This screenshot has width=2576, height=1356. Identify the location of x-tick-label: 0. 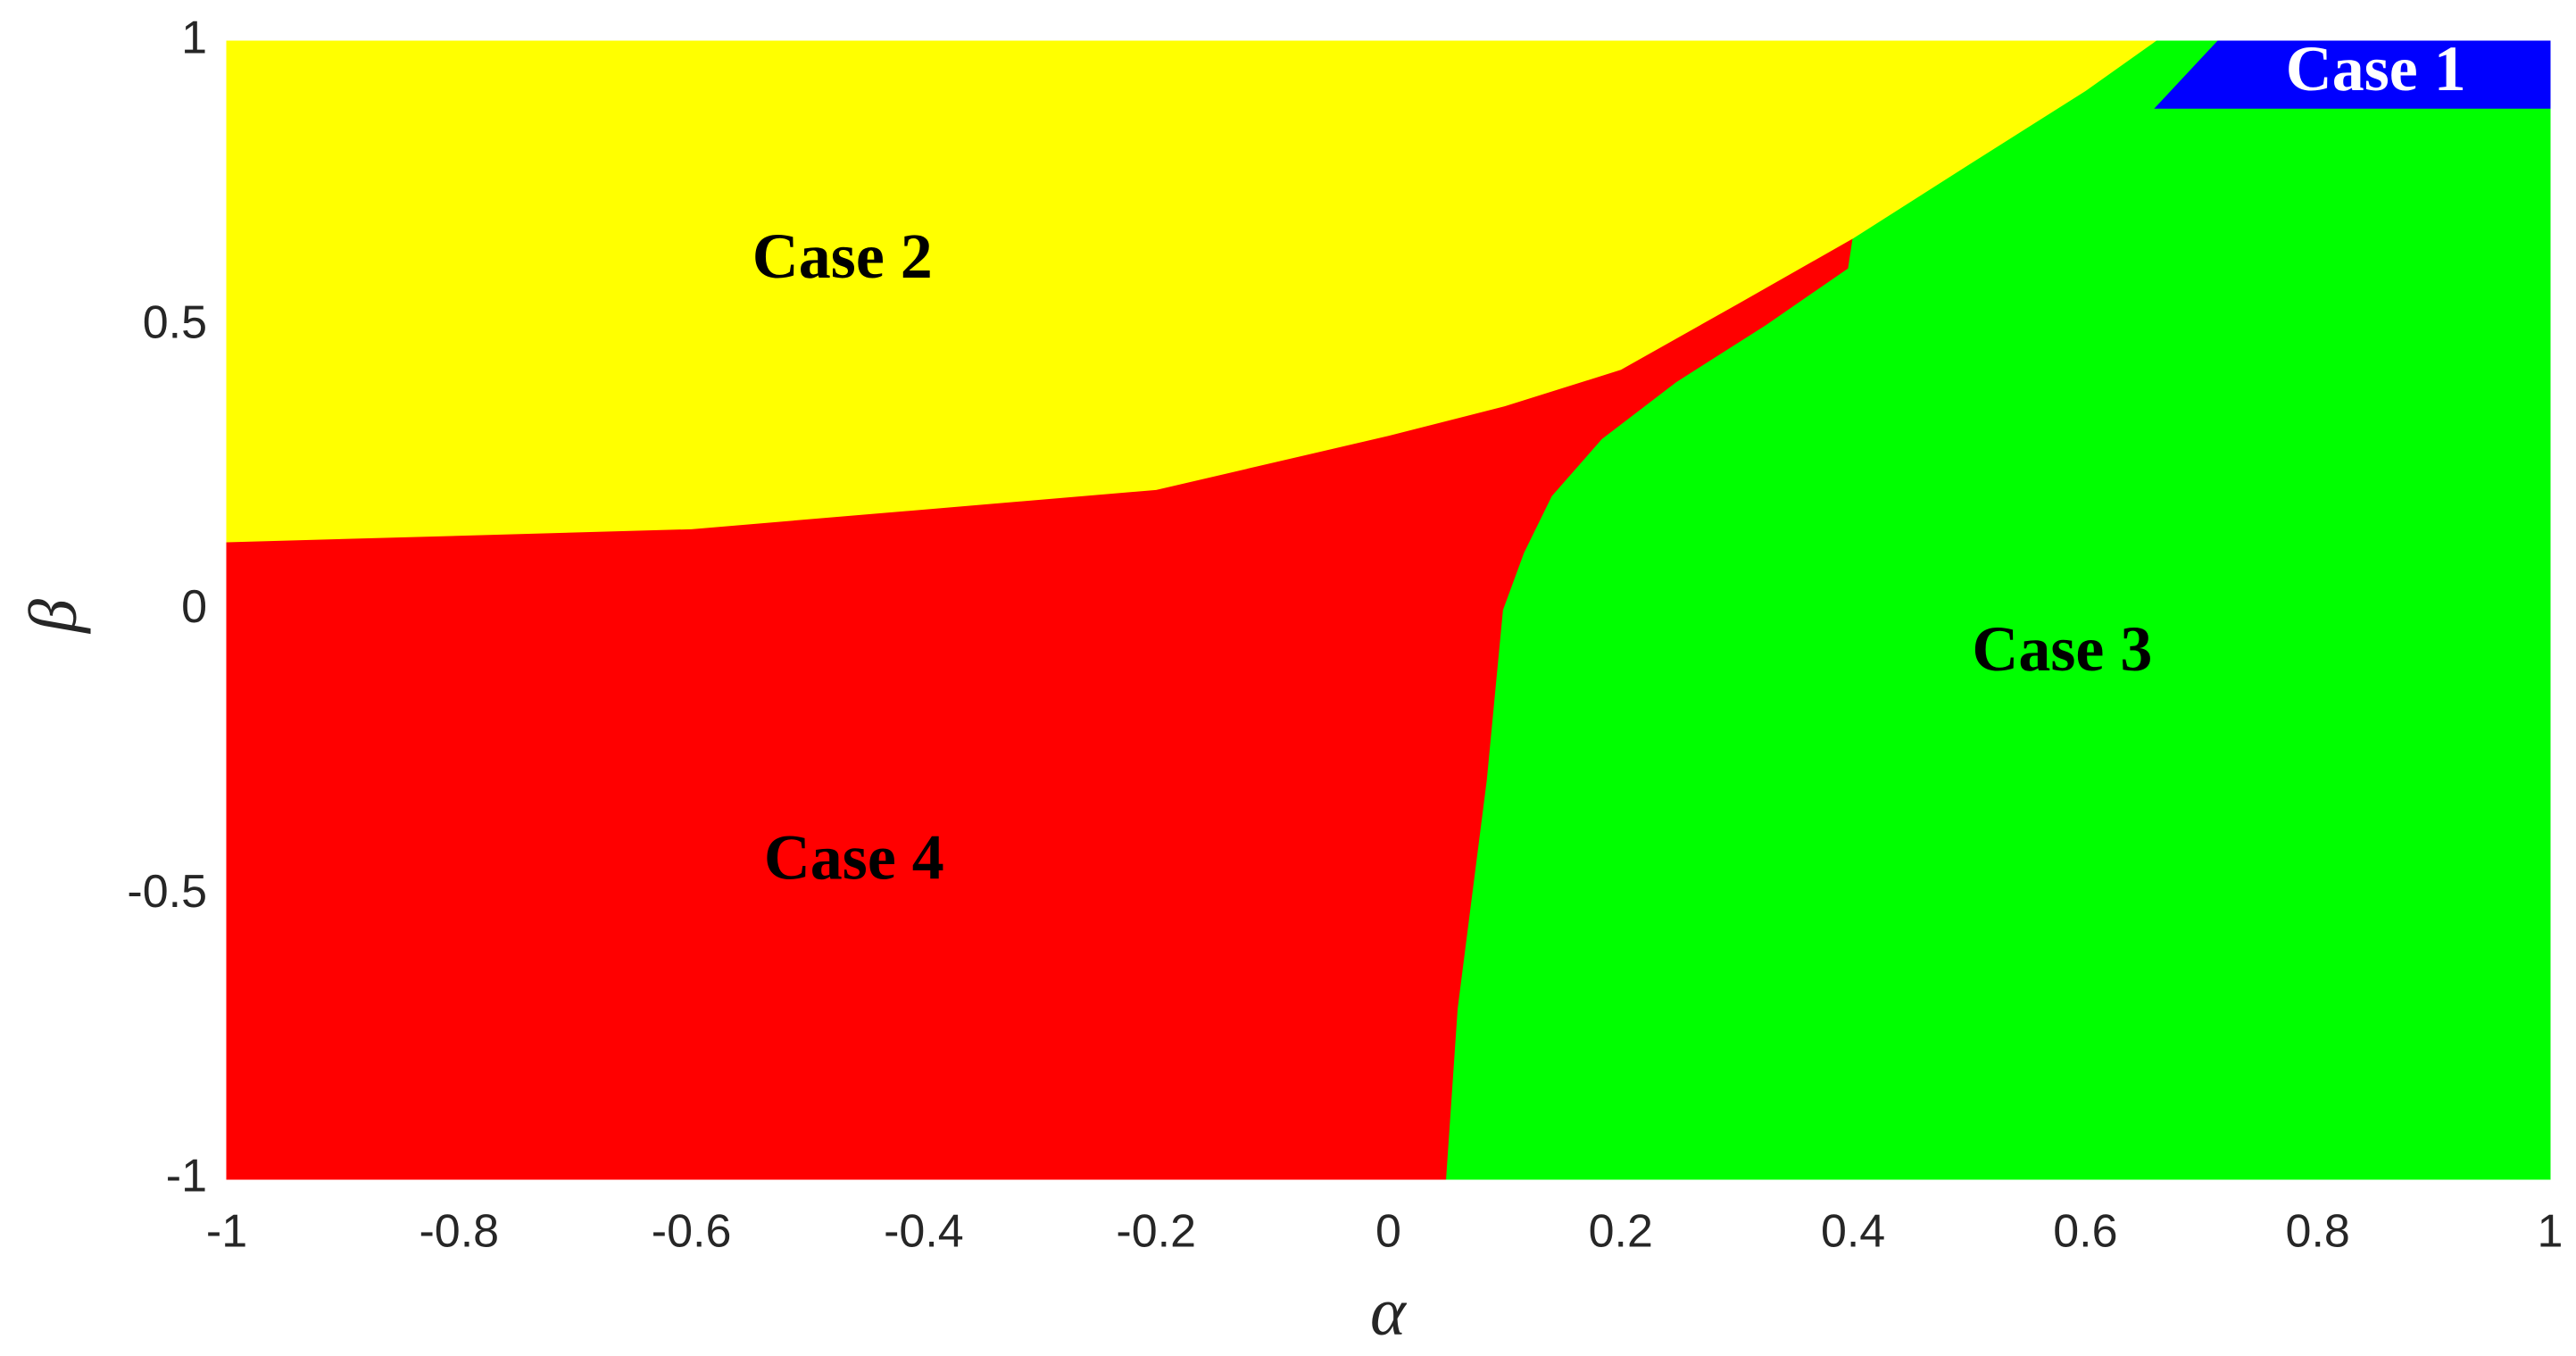
(1388, 1232).